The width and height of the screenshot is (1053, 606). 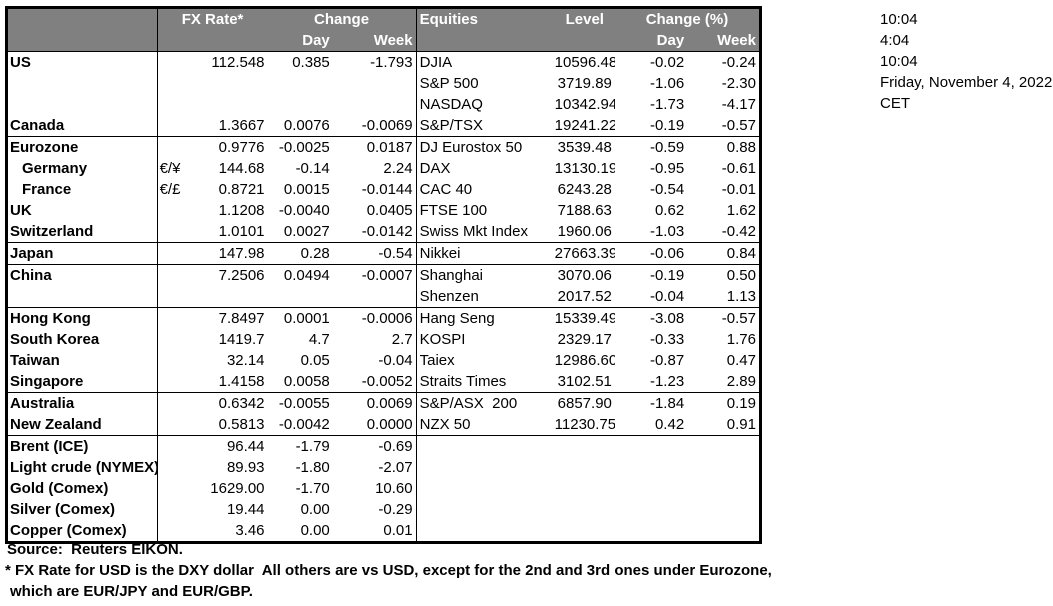 What do you see at coordinates (485, 232) in the screenshot?
I see `equity-name-cell: Swiss Mkt Index` at bounding box center [485, 232].